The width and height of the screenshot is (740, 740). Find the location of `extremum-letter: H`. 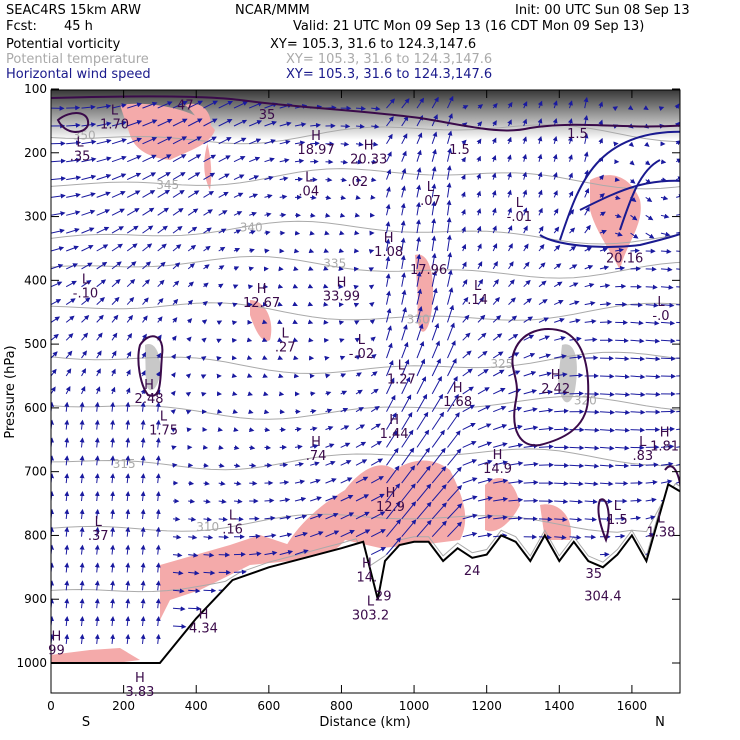

extremum-letter: H is located at coordinates (57, 637).